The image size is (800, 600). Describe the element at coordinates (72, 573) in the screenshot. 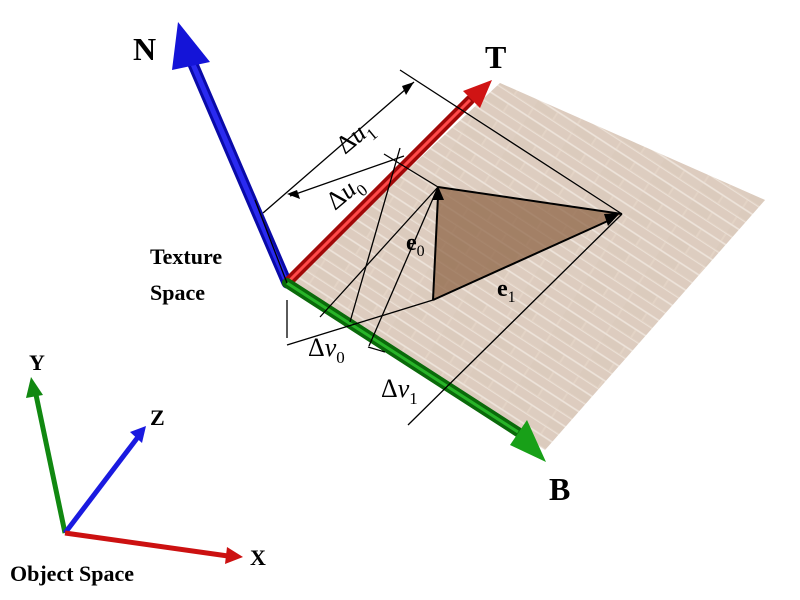

I see `object-space-label: Object Space` at that location.